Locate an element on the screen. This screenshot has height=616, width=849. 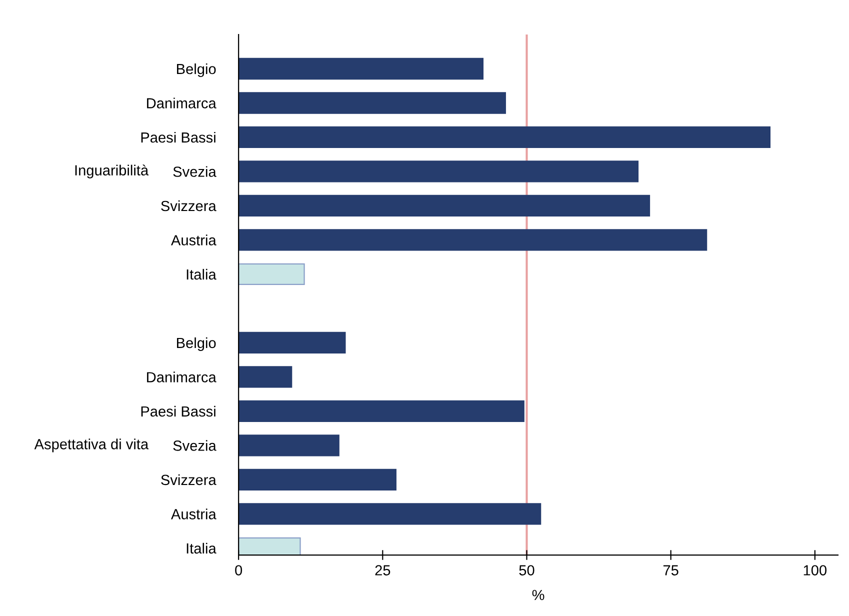
text: Inguaribilità is located at coordinates (112, 171).